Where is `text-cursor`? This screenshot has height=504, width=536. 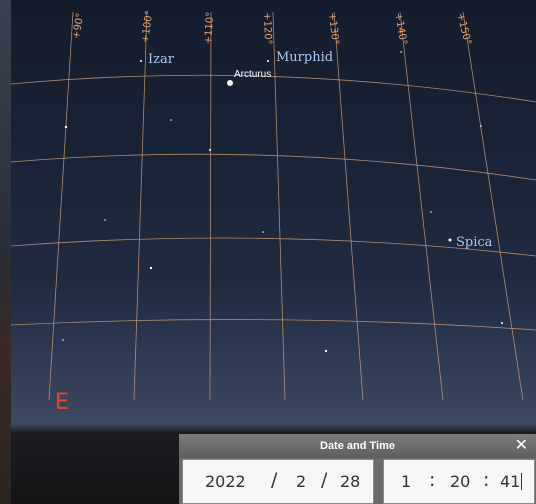
text-cursor is located at coordinates (522, 481).